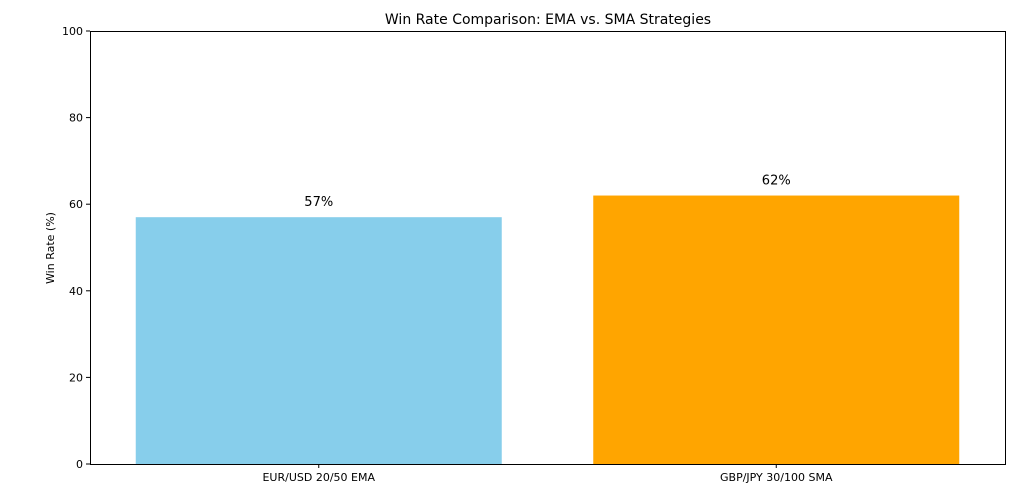 The image size is (1024, 496). Describe the element at coordinates (318, 202) in the screenshot. I see `data-label-1: 57%` at that location.